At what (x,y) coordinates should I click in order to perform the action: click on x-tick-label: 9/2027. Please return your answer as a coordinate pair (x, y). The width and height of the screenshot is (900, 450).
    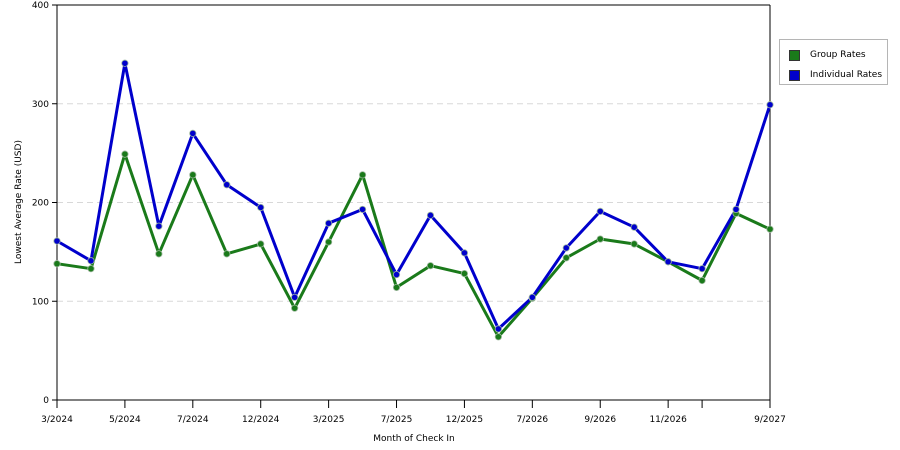
    Looking at the image, I should click on (770, 420).